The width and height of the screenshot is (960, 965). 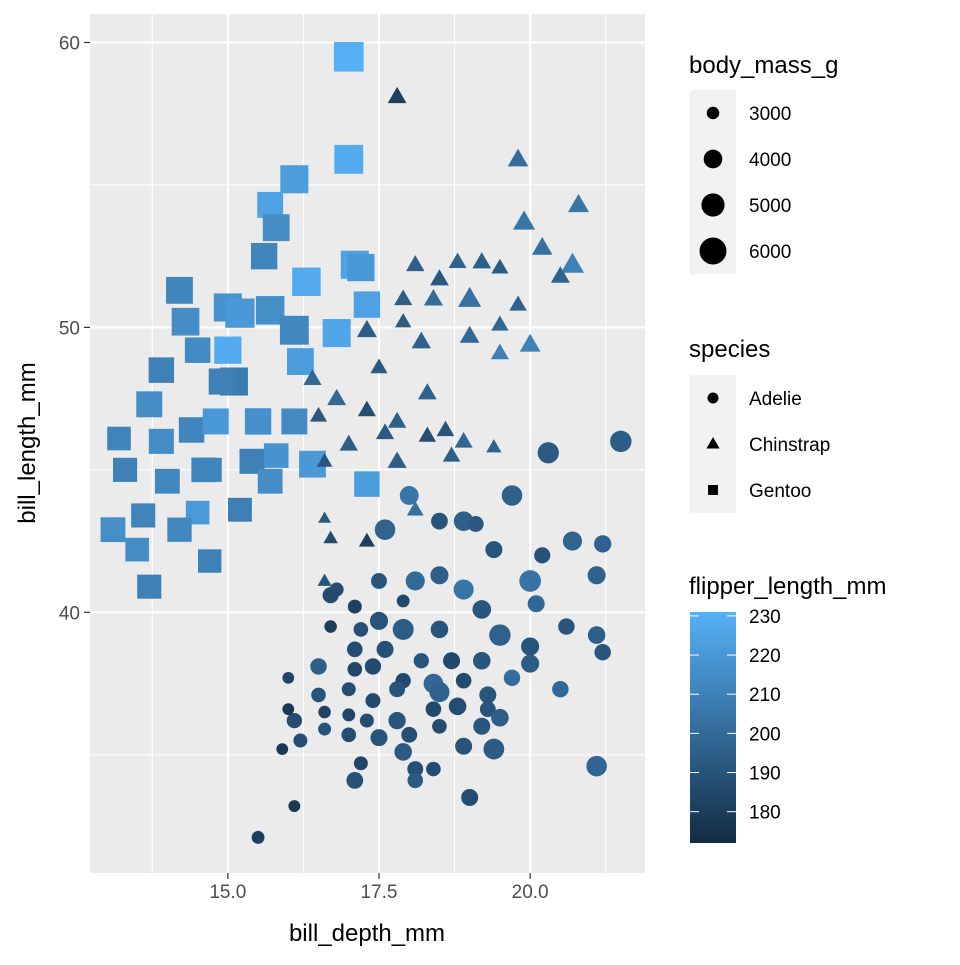 I want to click on square-legend-icon, so click(x=713, y=490).